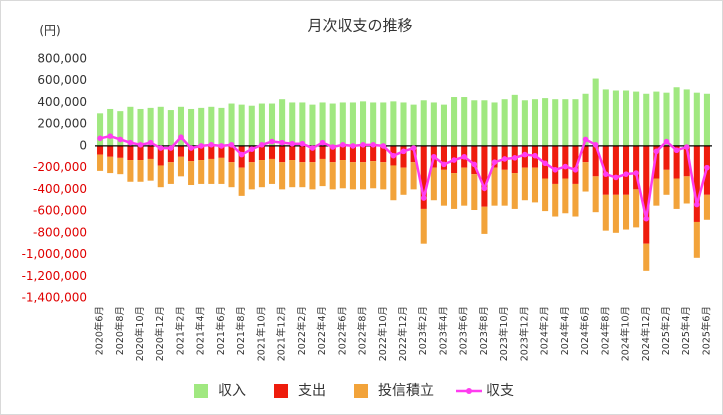  Describe the element at coordinates (201, 330) in the screenshot. I see `x-tick-label: 2021年4月` at that location.